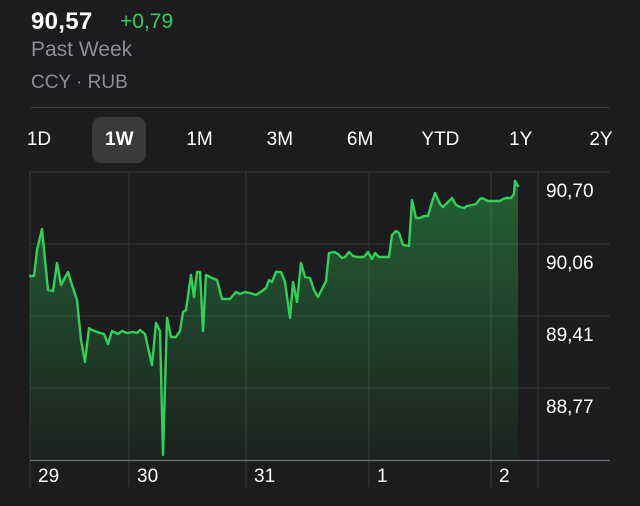 Image resolution: width=640 pixels, height=506 pixels. What do you see at coordinates (320, 140) in the screenshot?
I see `range-tabs: 1D 1W 1M 3M 6M YTD 1Y 2Y` at bounding box center [320, 140].